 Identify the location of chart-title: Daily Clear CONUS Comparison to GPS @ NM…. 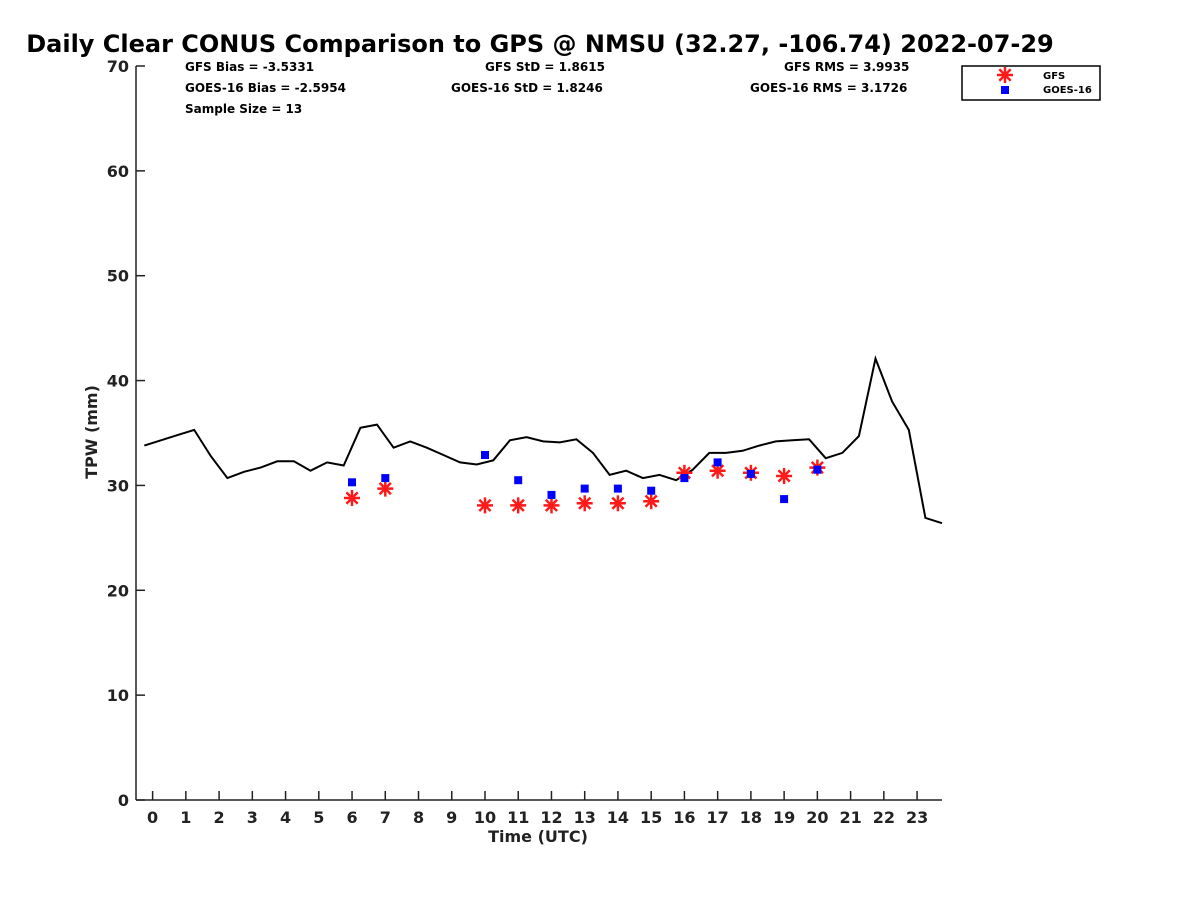
(540, 44).